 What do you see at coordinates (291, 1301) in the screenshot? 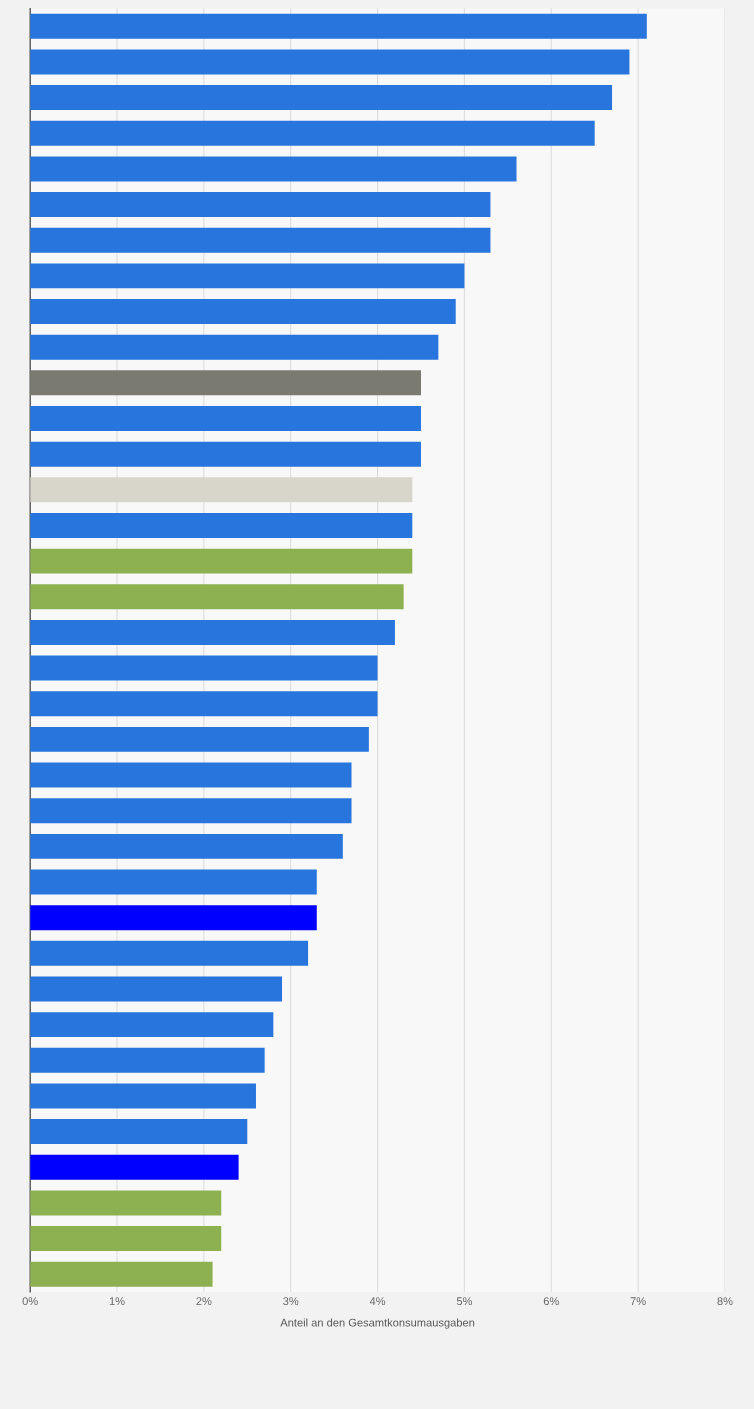
I see `x-tick-label: 3%` at bounding box center [291, 1301].